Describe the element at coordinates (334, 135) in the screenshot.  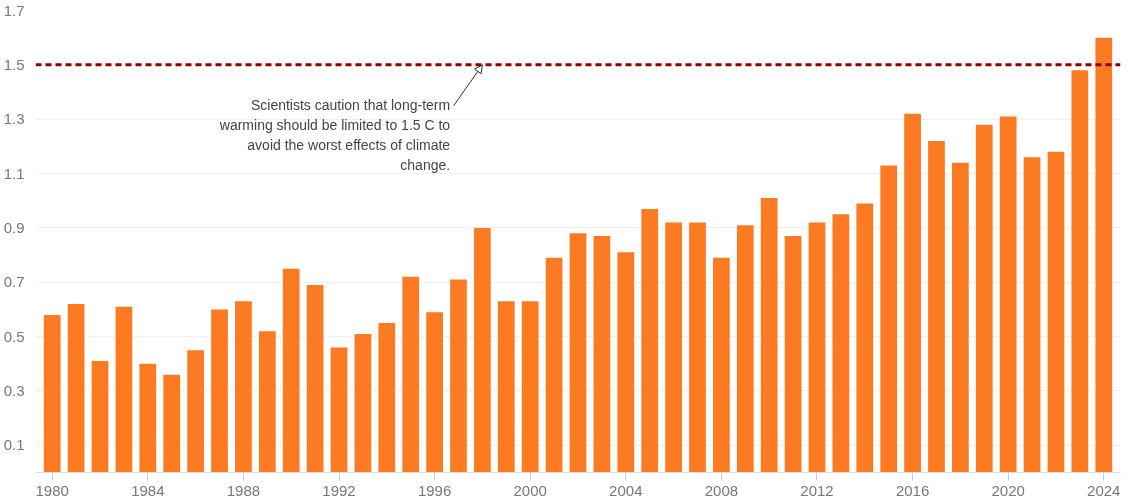
I see `annotation: Scientists caution that long-term warming should be limited to 1.5 C to avoid the worst effects of climate change.` at that location.